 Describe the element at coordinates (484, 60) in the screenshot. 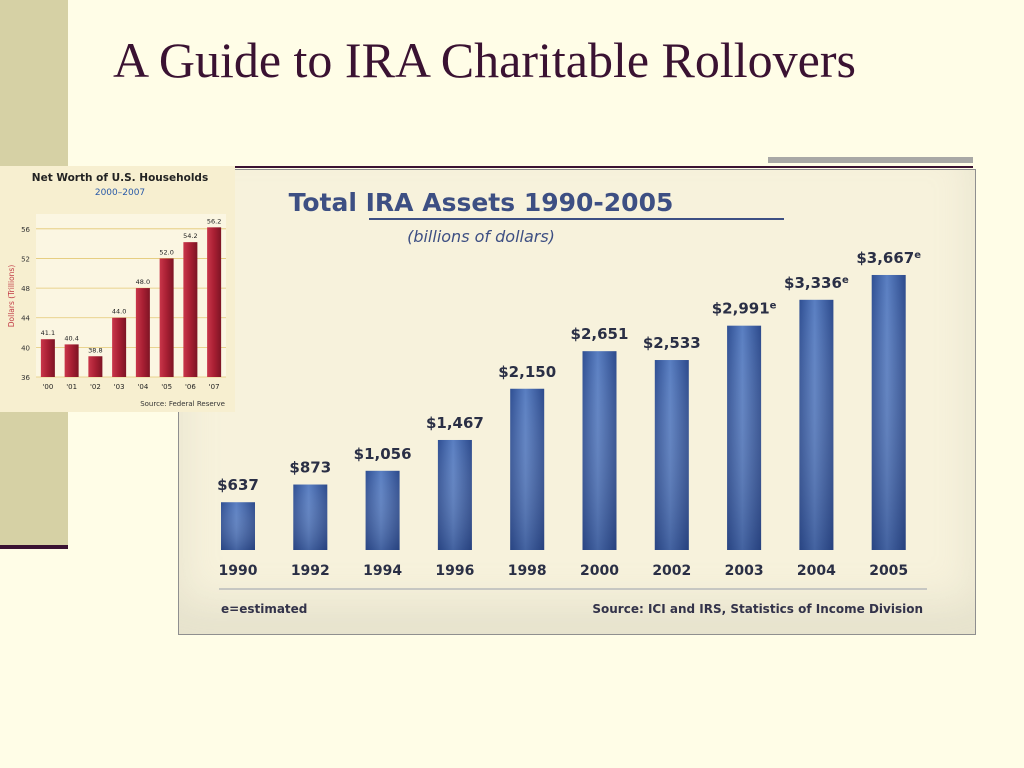

I see `slide-title: A Guide to IRA Charitable Rollovers` at that location.